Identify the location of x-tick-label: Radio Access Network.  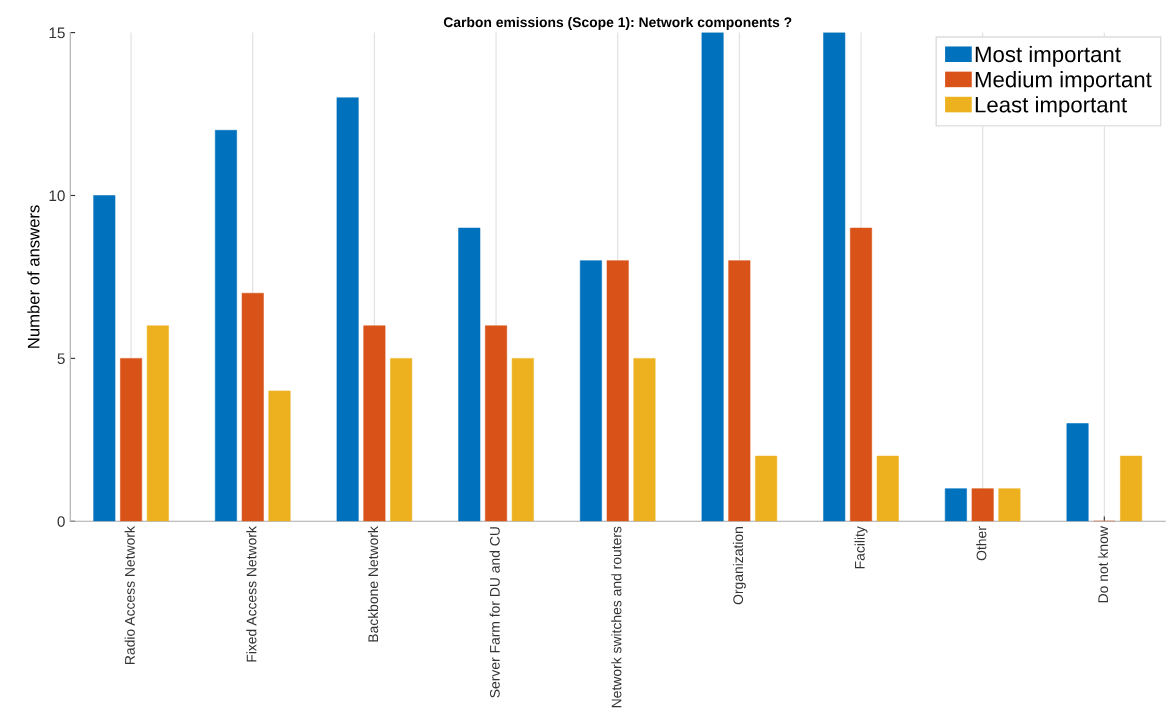
(129, 595).